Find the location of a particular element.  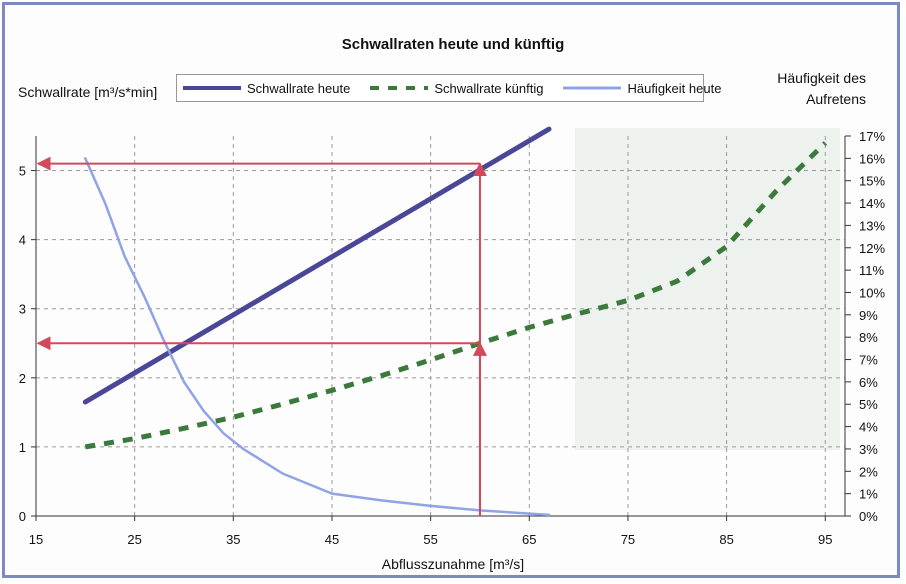

legend-item-heute: Schwallrate heute is located at coordinates (266, 88).